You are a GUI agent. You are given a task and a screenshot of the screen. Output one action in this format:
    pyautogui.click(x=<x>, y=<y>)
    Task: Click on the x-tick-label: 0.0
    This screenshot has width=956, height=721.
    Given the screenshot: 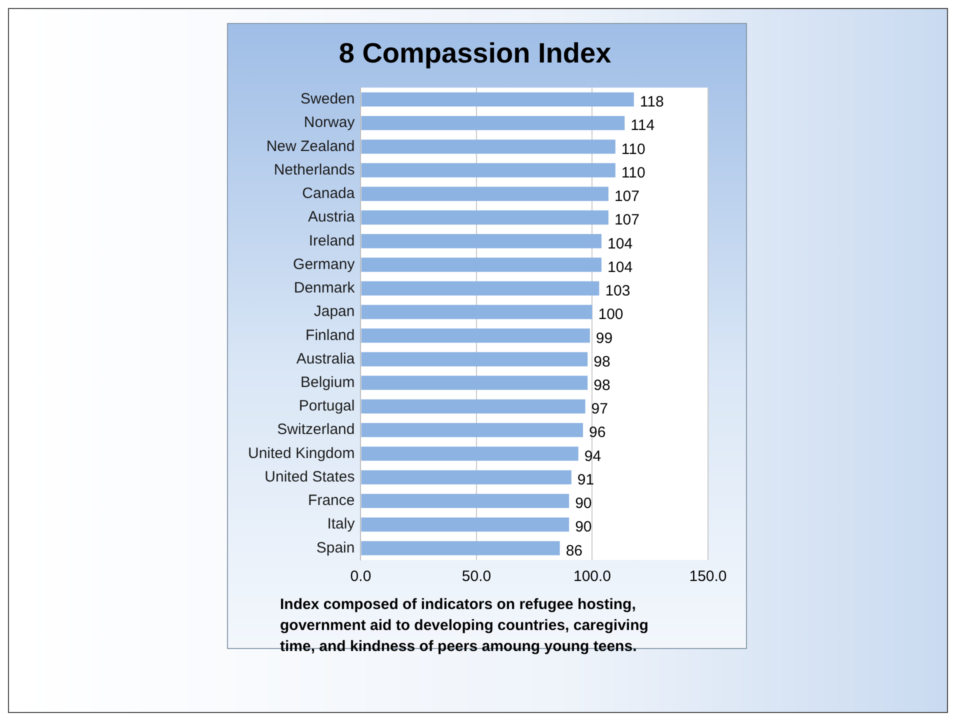 What is the action you would take?
    pyautogui.click(x=361, y=577)
    